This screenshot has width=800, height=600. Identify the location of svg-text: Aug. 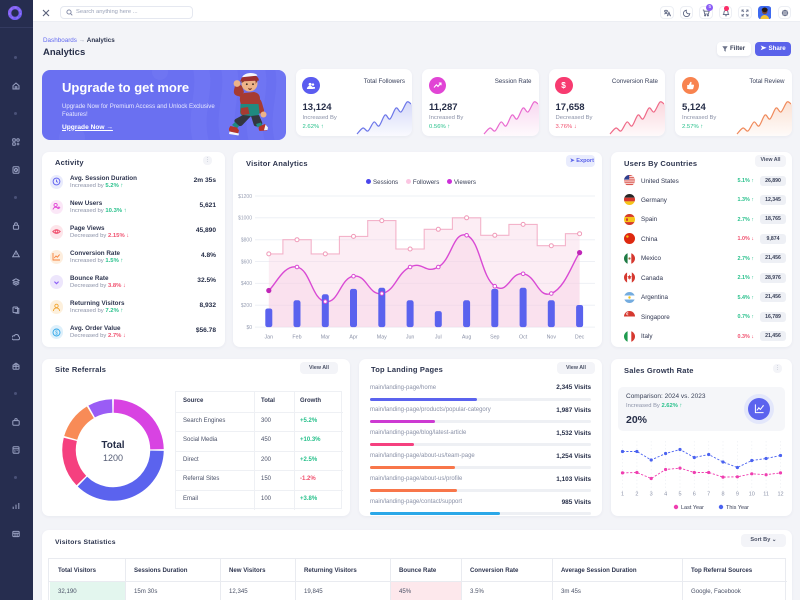
(466, 338).